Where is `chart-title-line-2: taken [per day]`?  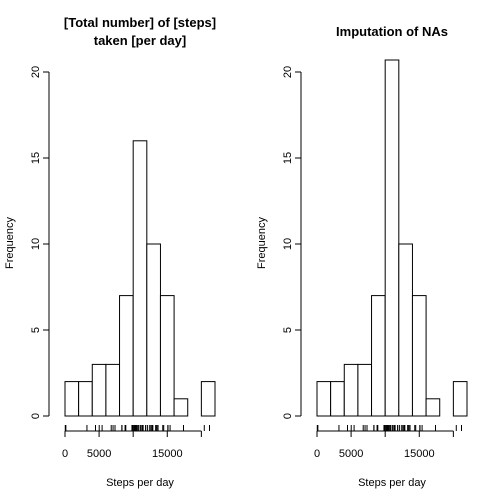
chart-title-line-2: taken [per day] is located at coordinates (140, 40).